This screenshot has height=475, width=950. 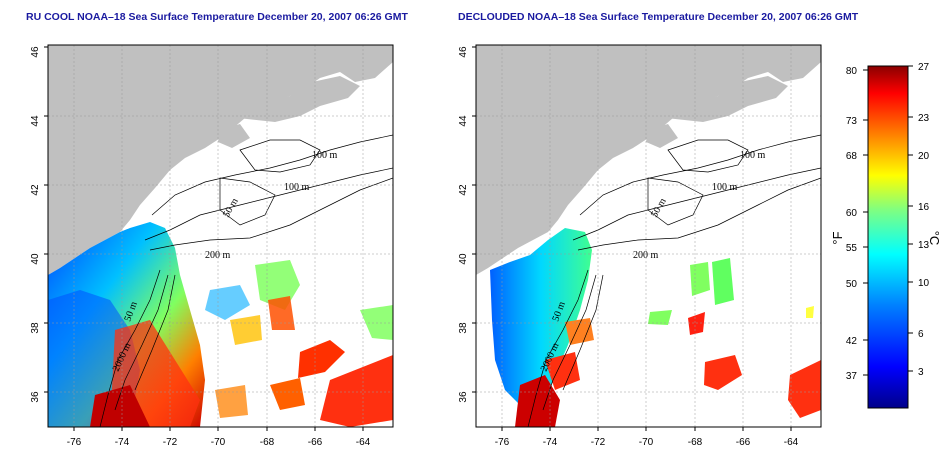 I want to click on f-tick-label: 37, so click(x=852, y=376).